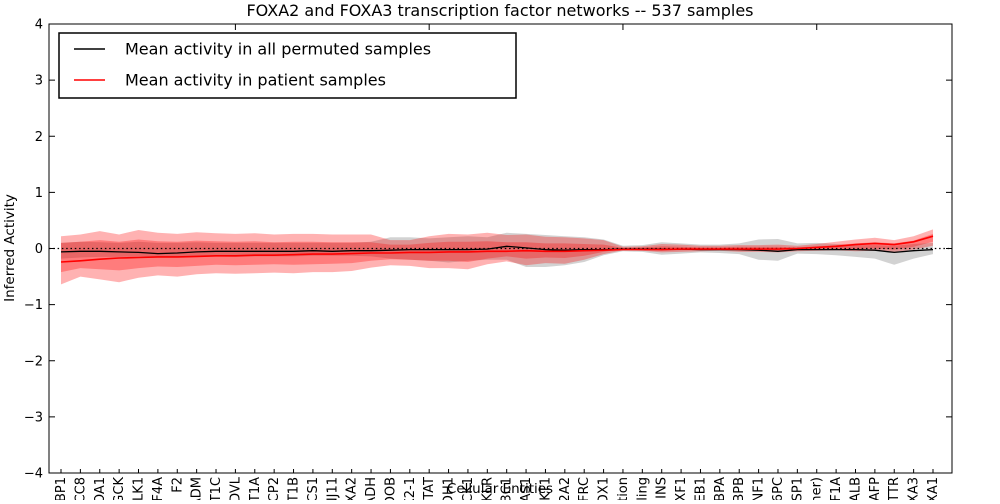 This screenshot has width=1000, height=504. I want to click on x-tick-label: TTR, so click(894, 488).